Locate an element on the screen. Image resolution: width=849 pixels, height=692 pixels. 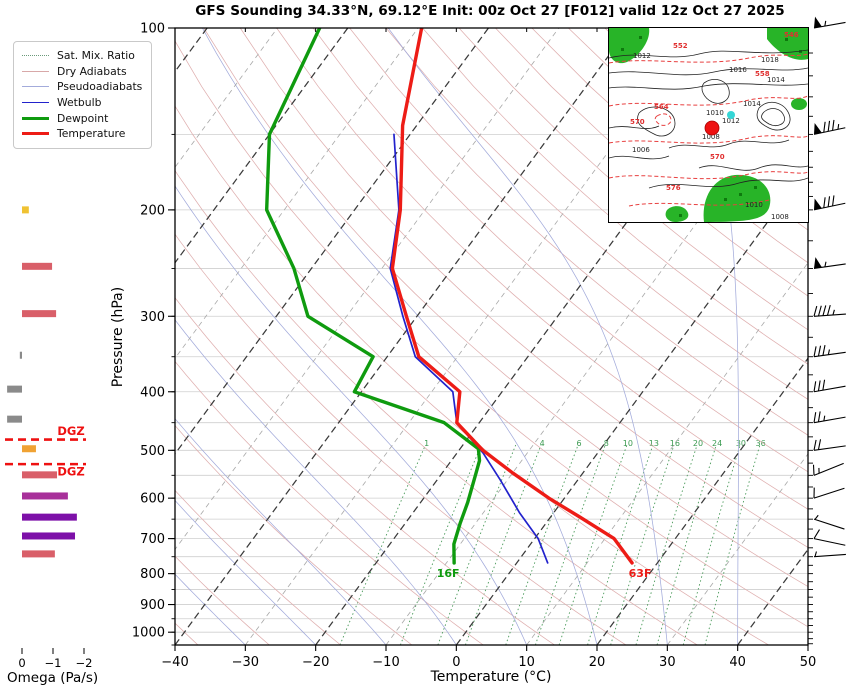
pressure-tick-label: 200 is located at coordinates (152, 210).